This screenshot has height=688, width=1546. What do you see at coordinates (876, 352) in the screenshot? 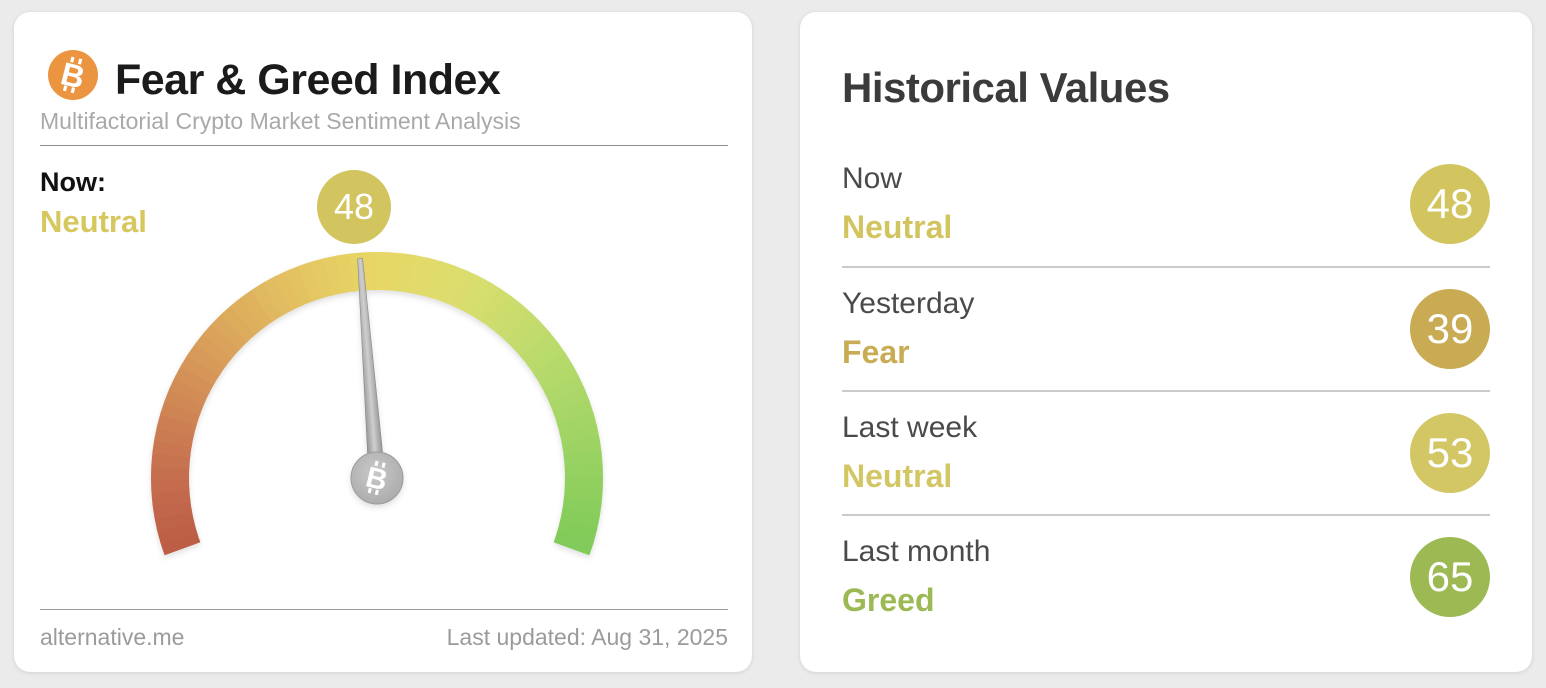
I see `row-classification: Fear` at bounding box center [876, 352].